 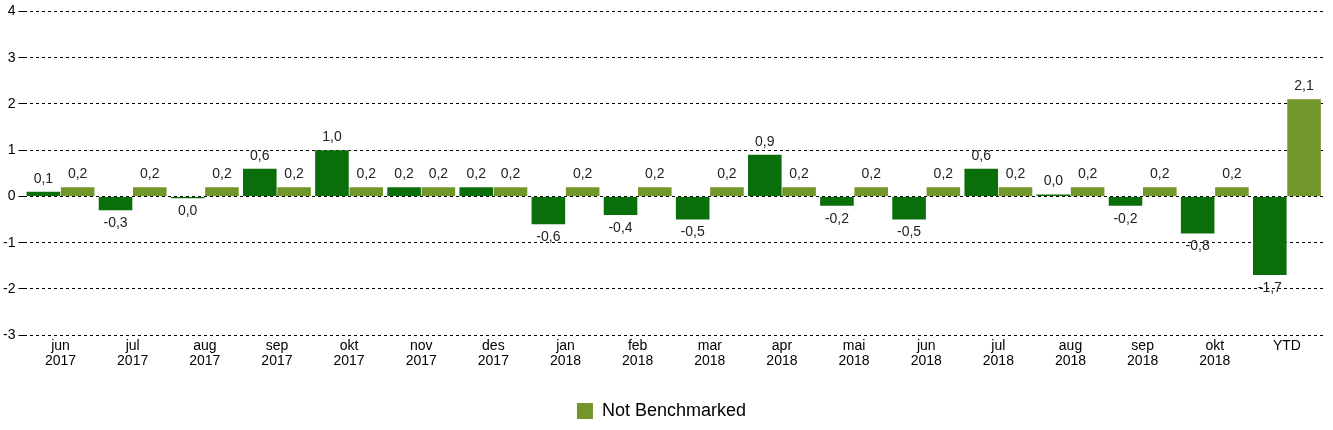 What do you see at coordinates (854, 352) in the screenshot?
I see `x-tick-label: mai 2018` at bounding box center [854, 352].